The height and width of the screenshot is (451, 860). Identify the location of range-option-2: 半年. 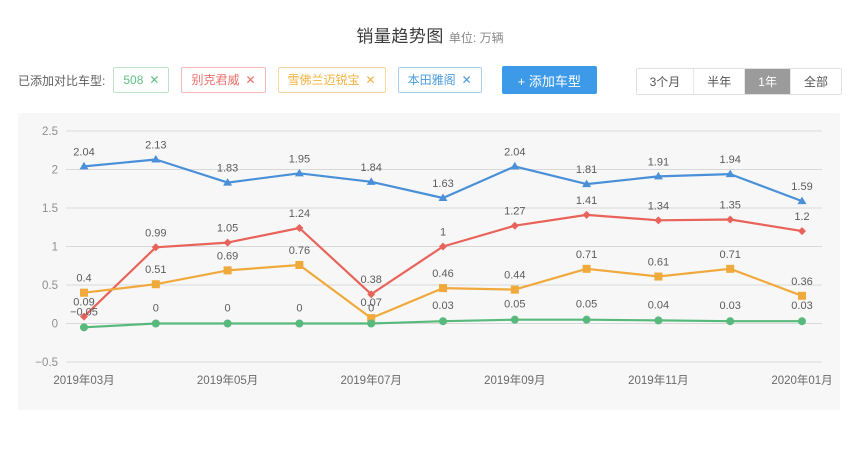
(720, 81).